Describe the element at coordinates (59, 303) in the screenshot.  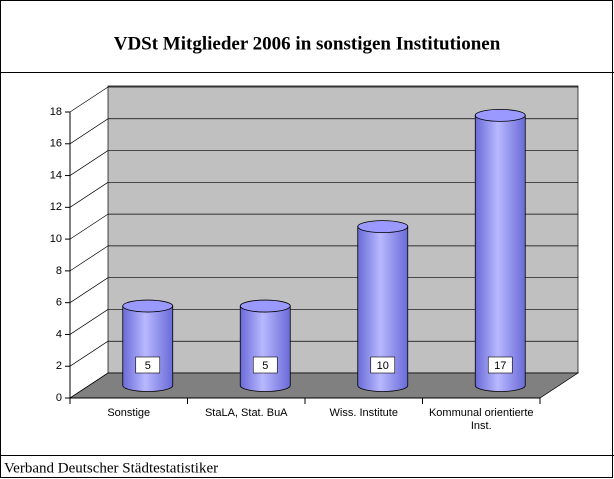
I see `y-tick-label: 6` at that location.